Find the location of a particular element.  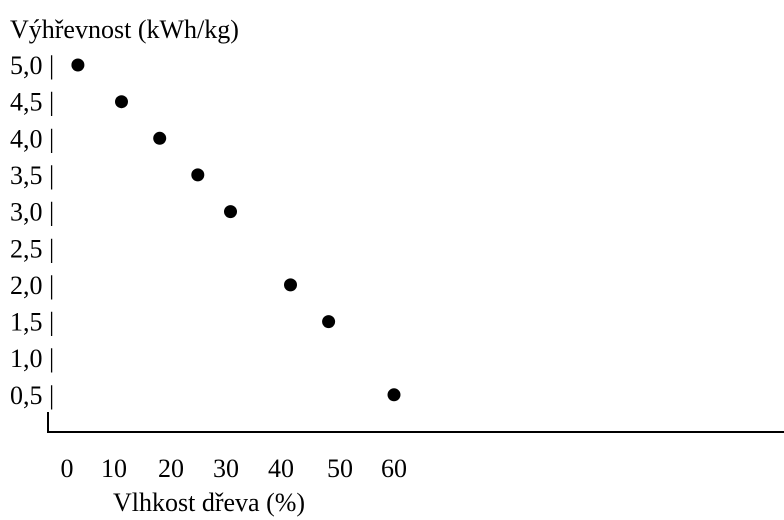

y-tick-label: 0,5 | is located at coordinates (32, 395).